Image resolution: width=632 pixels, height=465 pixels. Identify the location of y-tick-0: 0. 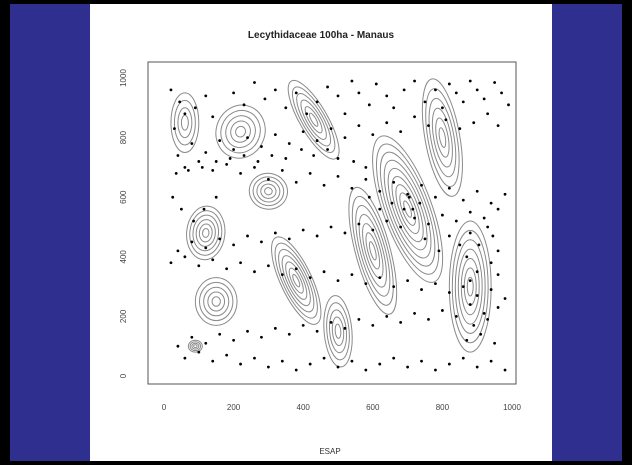
(123, 375).